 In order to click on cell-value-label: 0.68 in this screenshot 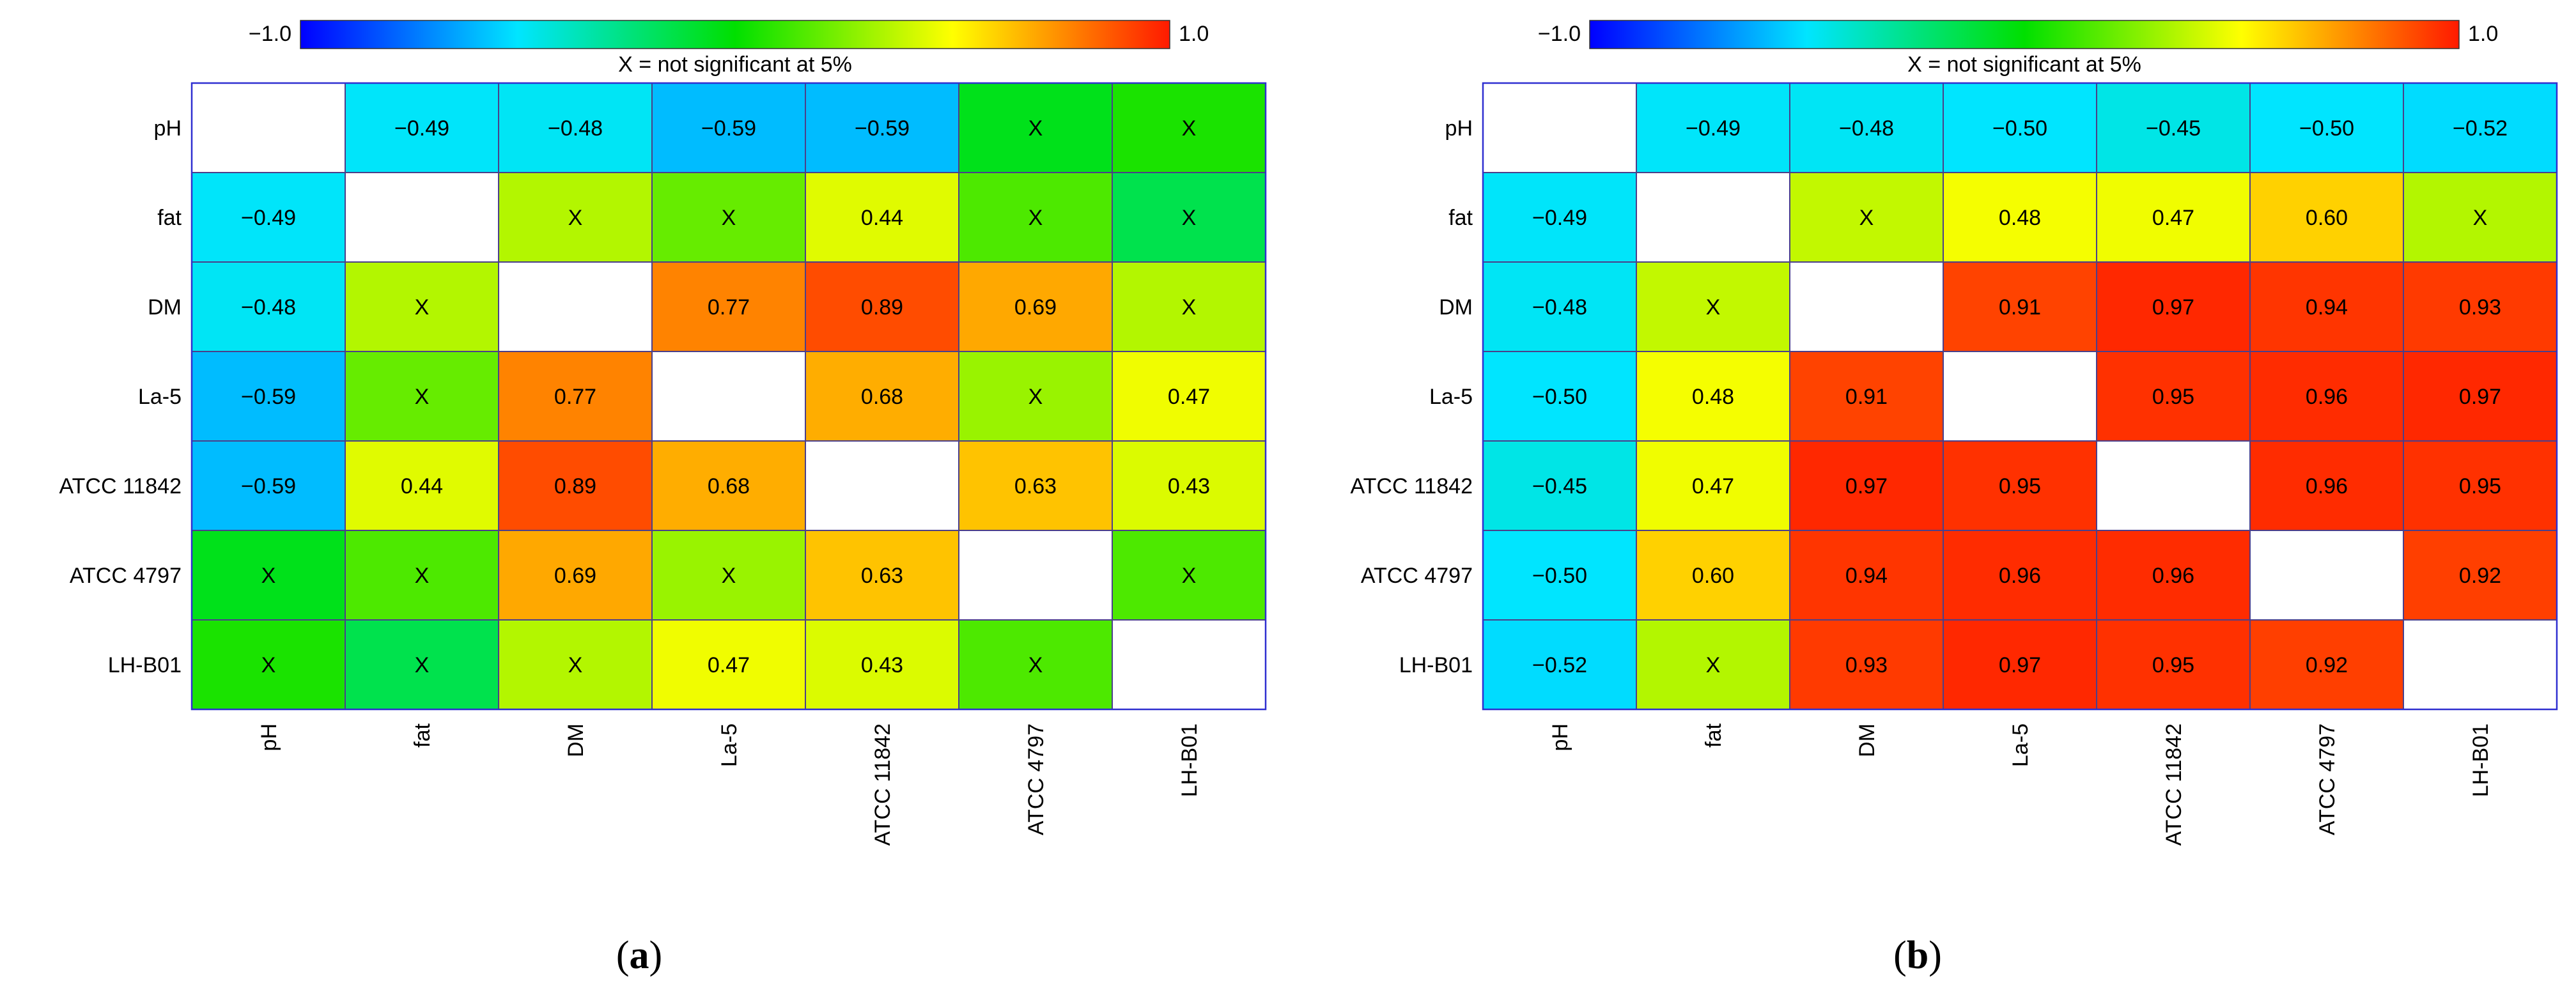, I will do `click(882, 397)`.